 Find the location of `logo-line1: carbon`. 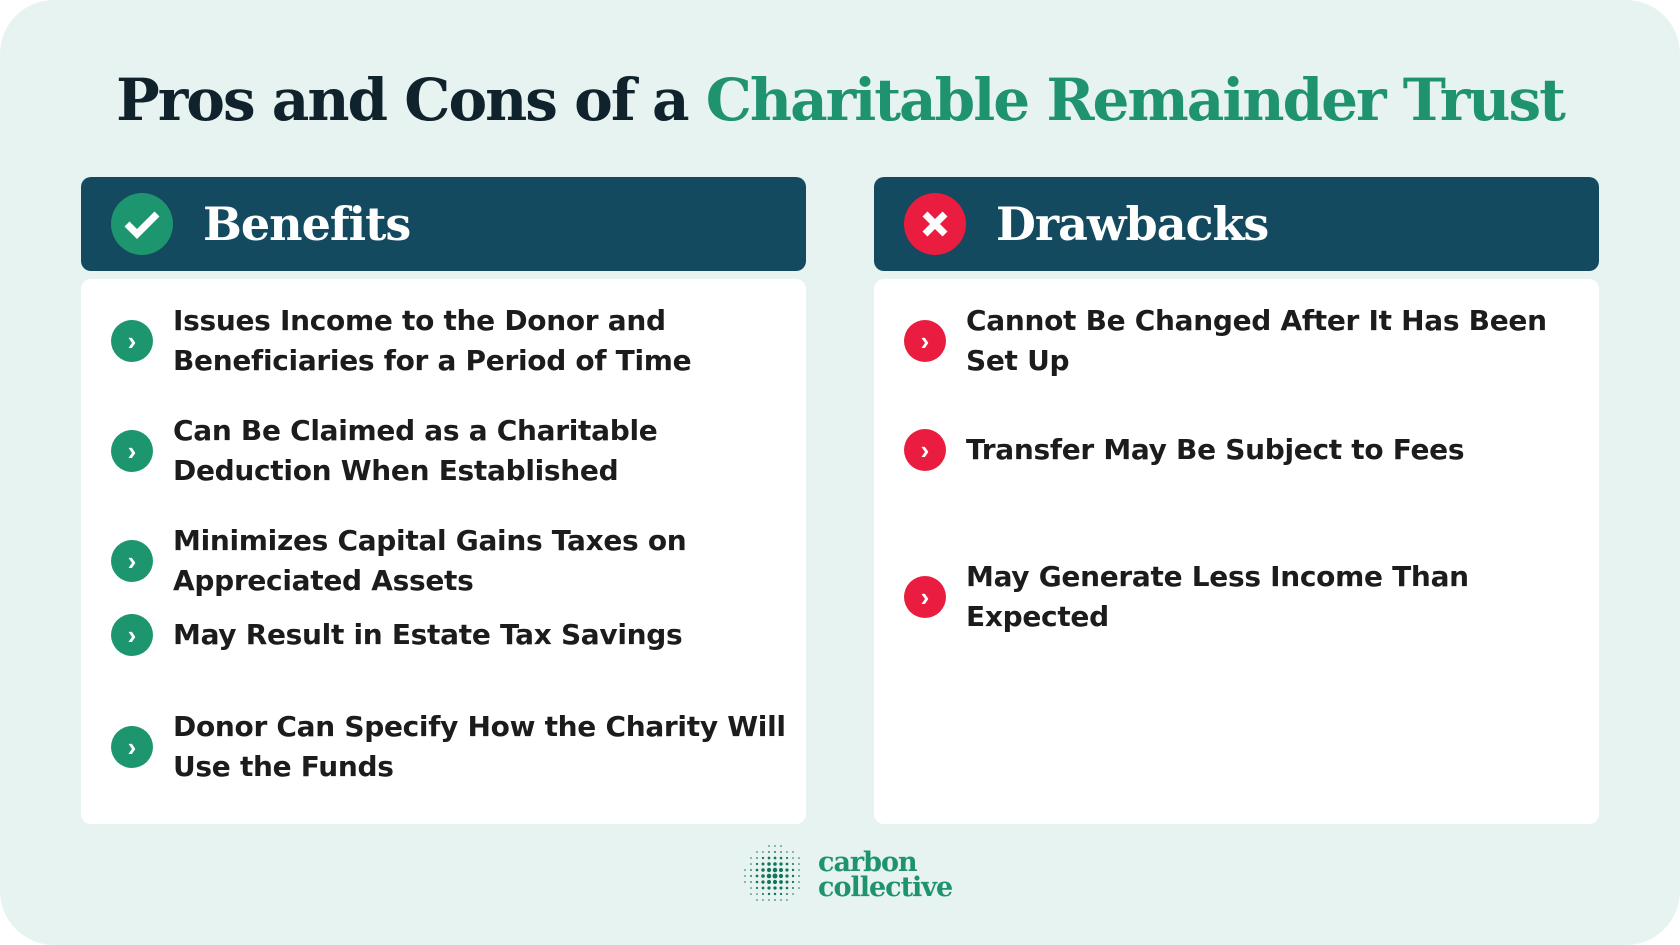

logo-line1: carbon is located at coordinates (868, 862).